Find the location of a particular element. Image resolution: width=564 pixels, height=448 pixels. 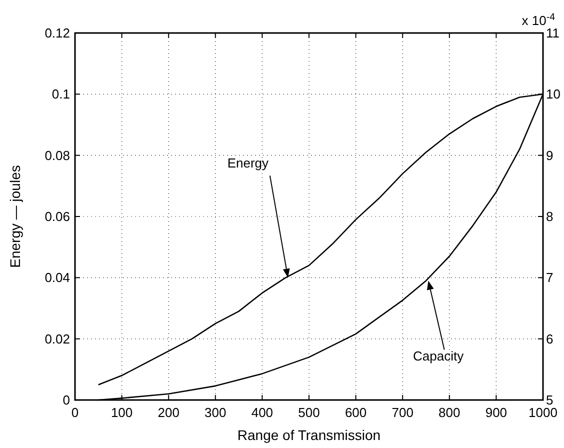

y-tick-label: 0.08 is located at coordinates (57, 155).